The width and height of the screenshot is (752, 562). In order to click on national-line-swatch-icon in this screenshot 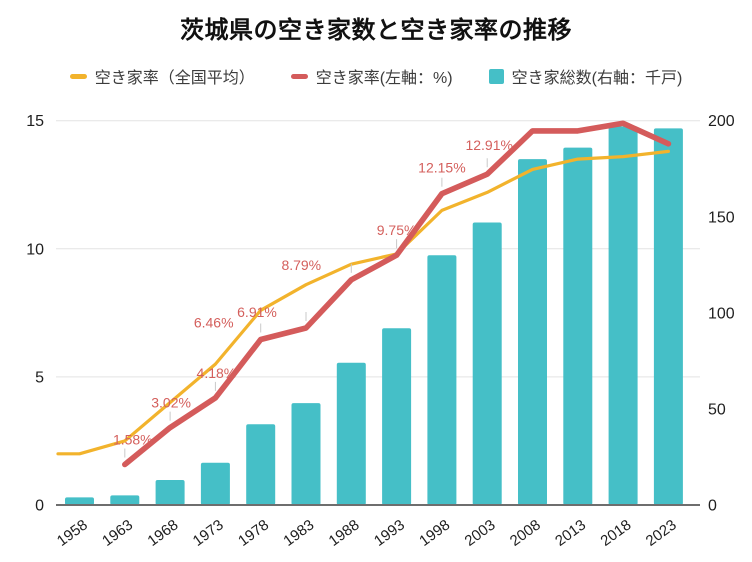, I will do `click(78, 76)`.